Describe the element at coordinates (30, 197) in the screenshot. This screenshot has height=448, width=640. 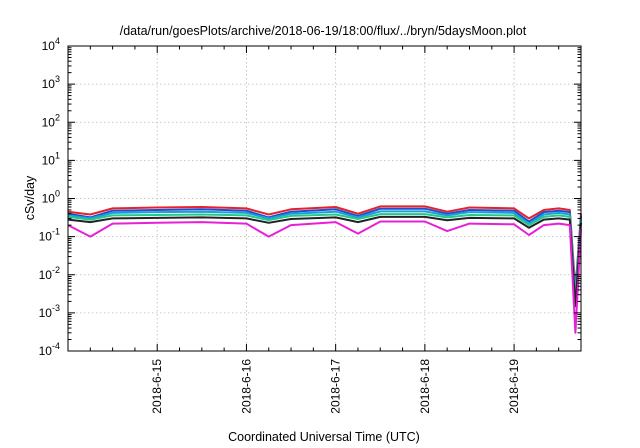
I see `y-axis-label: cSv/day` at that location.